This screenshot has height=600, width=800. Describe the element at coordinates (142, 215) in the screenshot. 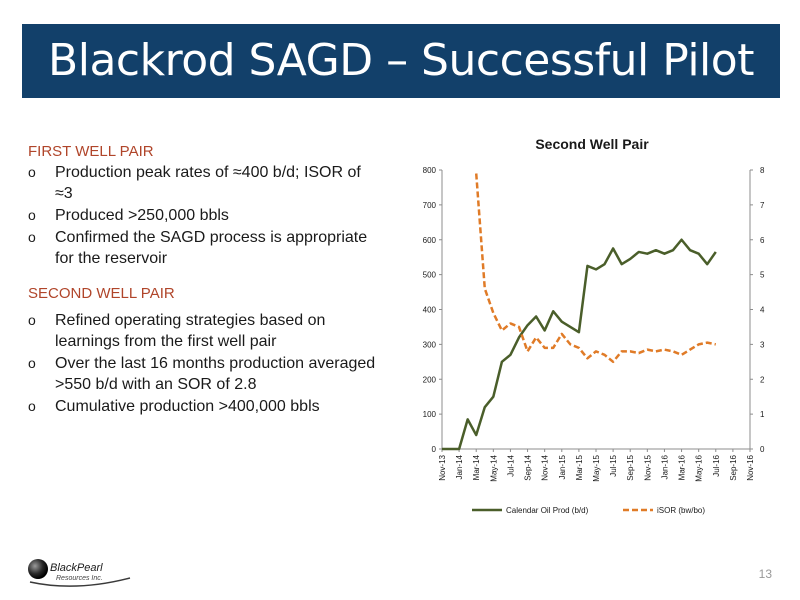

I see `bullet-text: Produced >250,000 bbls` at that location.